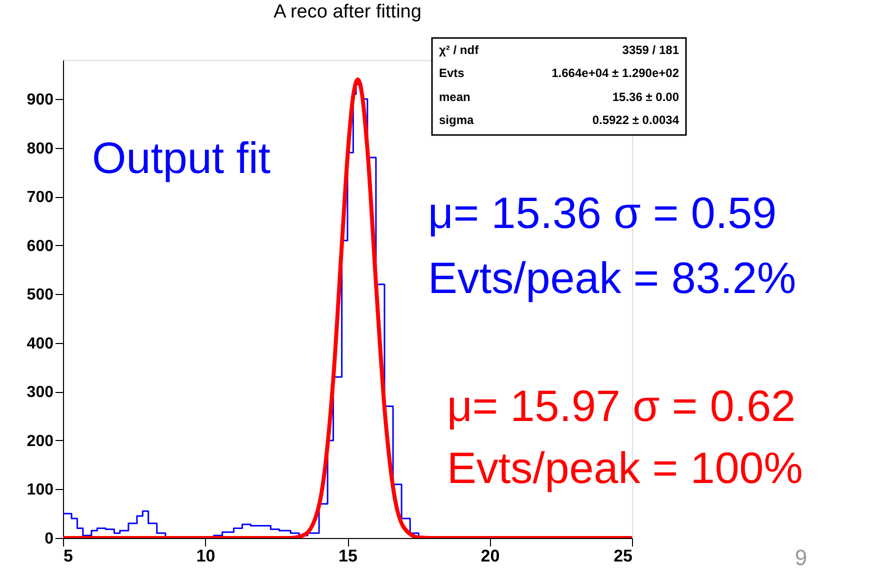 Image resolution: width=881 pixels, height=573 pixels. Describe the element at coordinates (181, 158) in the screenshot. I see `annotation: Output fit` at that location.